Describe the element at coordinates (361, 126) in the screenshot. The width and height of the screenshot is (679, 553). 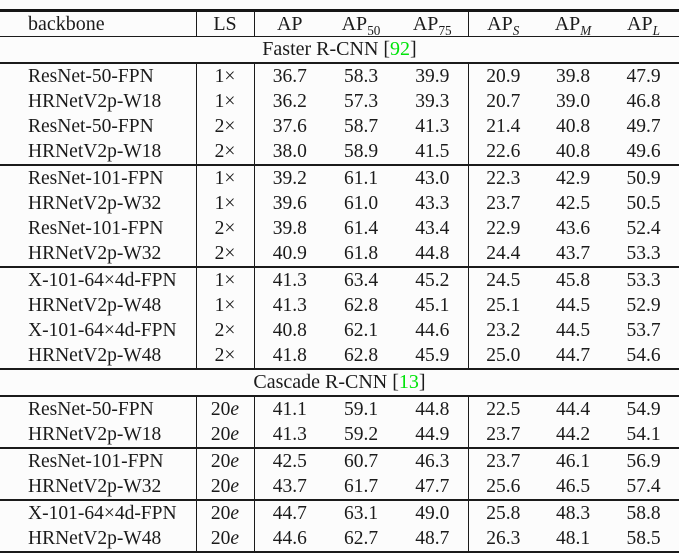
I see `cell-ap50: 58.7` at that location.